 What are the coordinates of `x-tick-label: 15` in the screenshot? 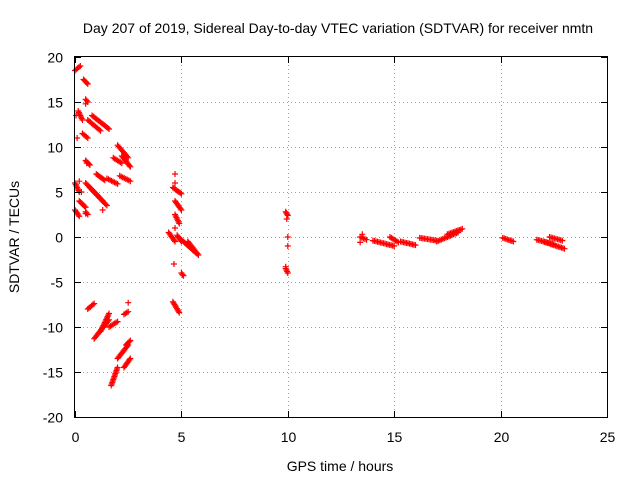 It's located at (395, 437).